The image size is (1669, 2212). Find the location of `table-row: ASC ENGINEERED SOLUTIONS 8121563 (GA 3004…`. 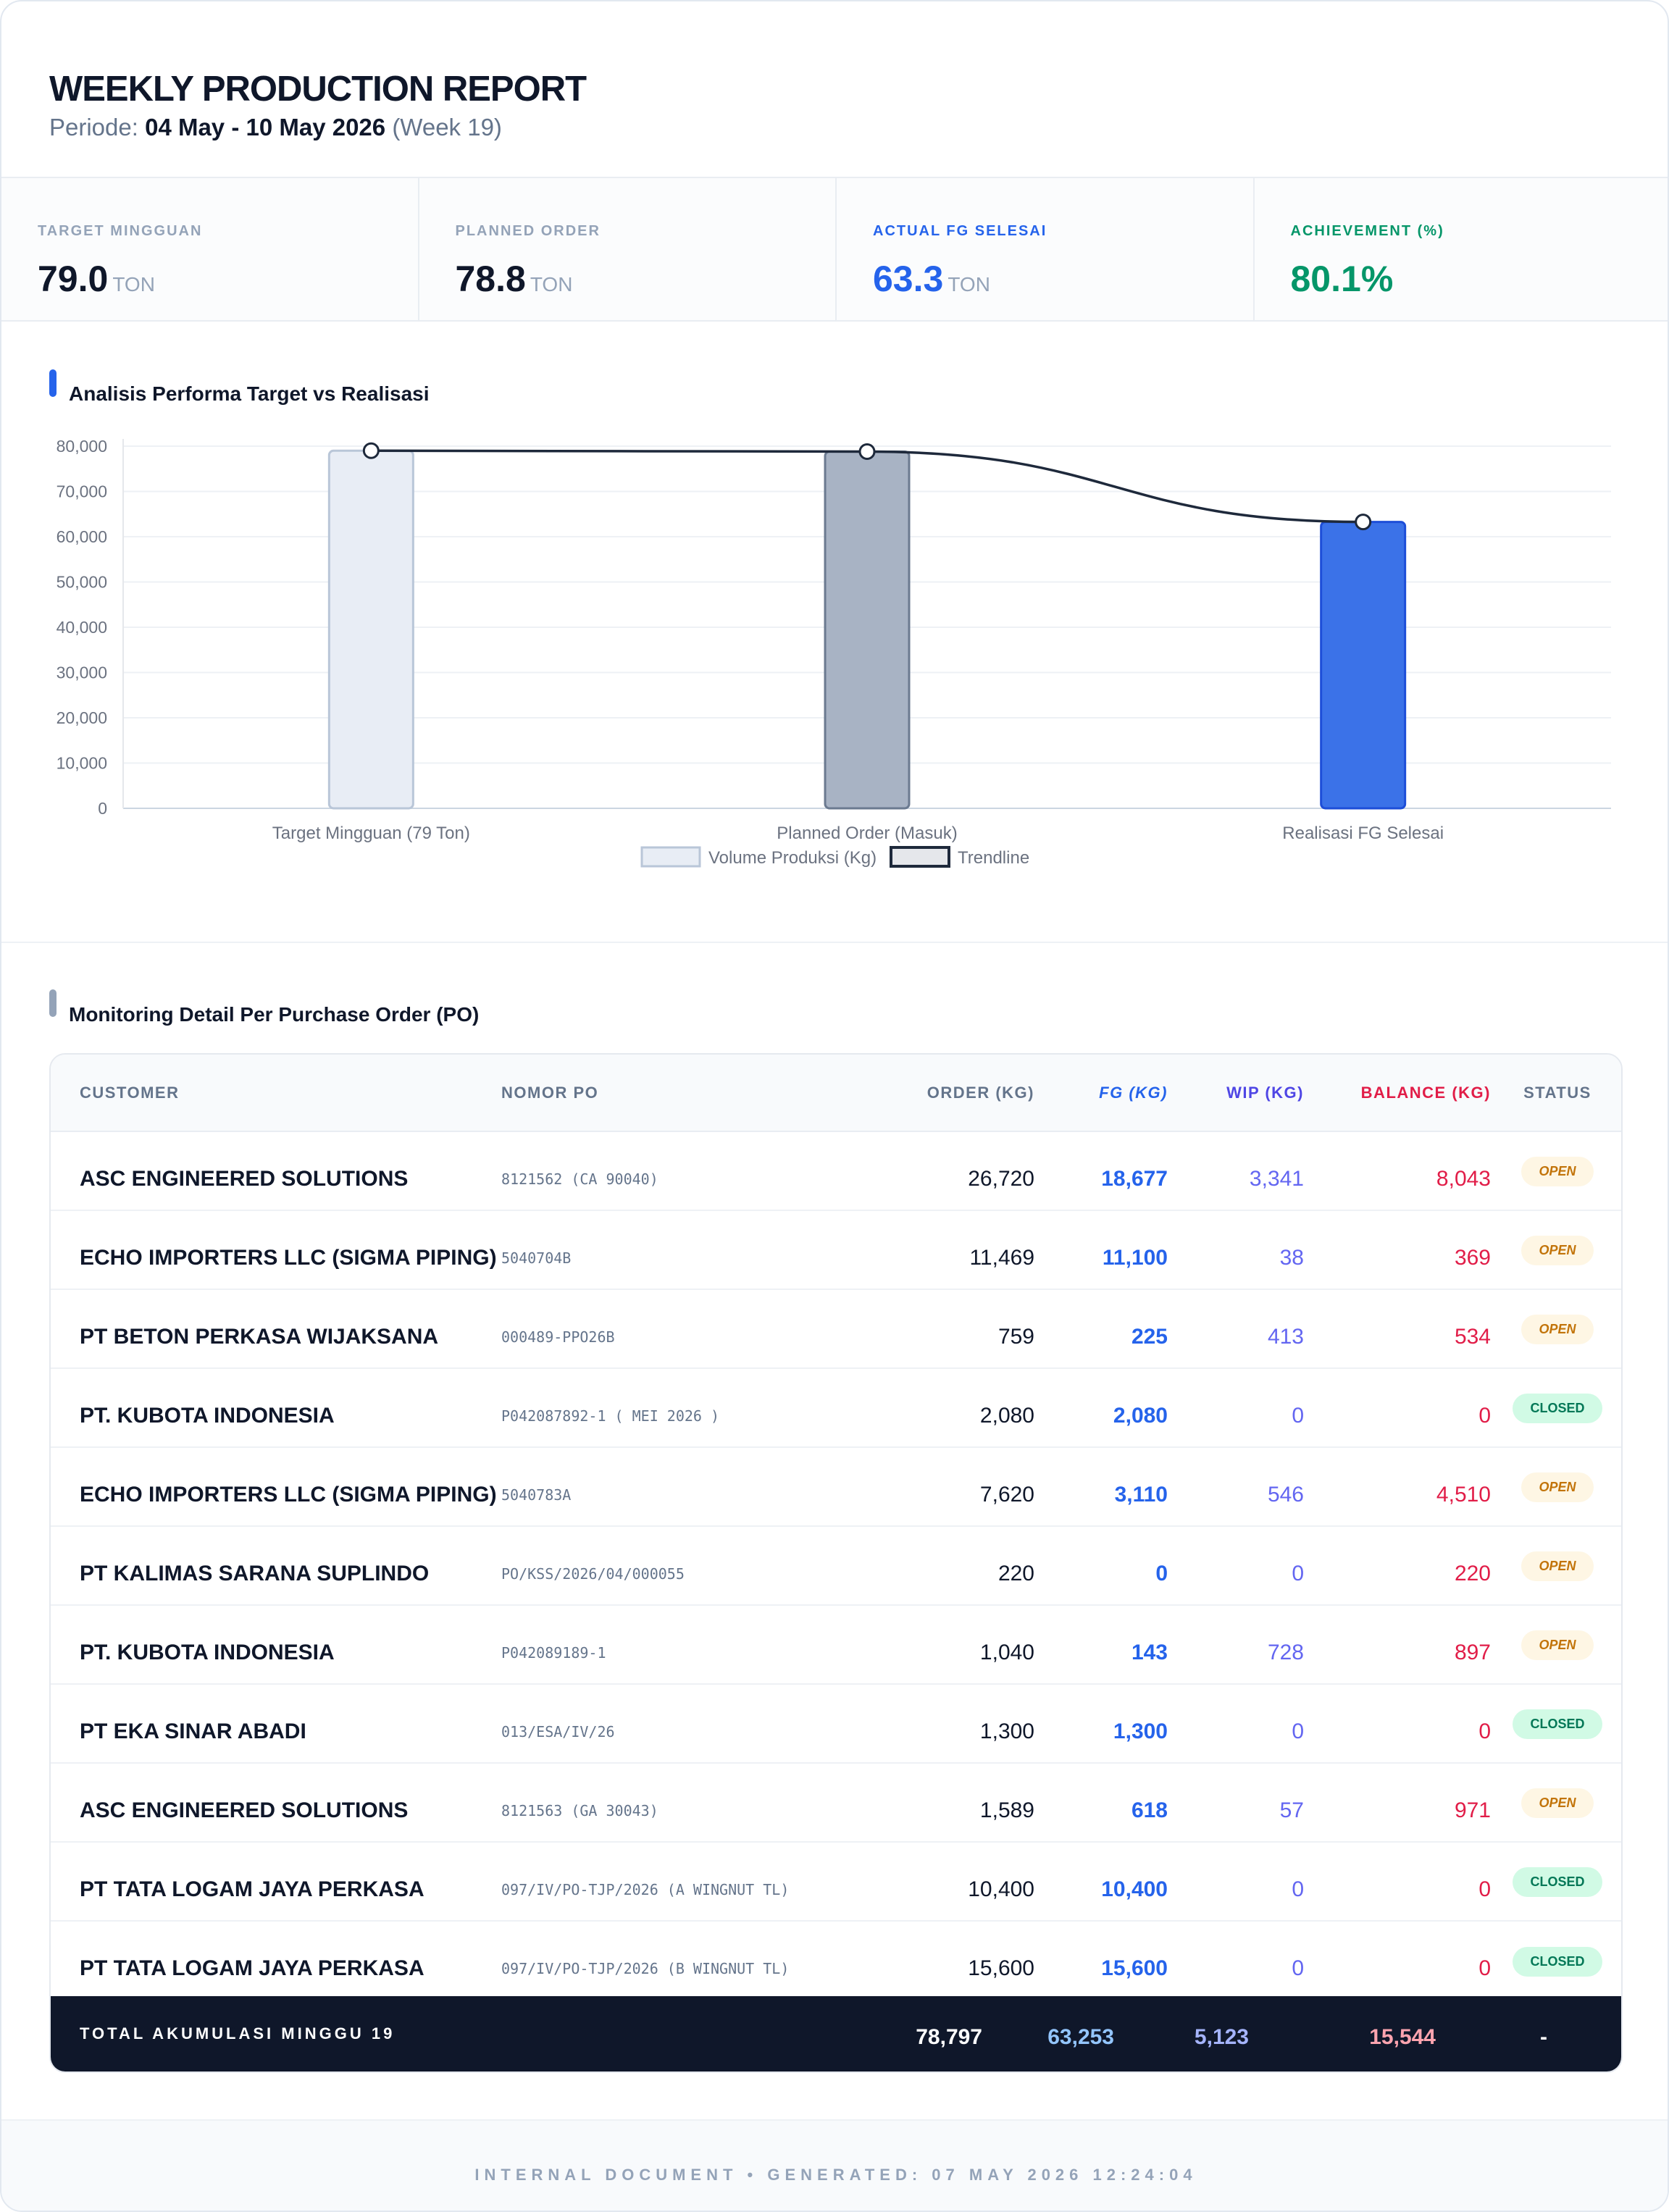

table-row: ASC ENGINEERED SOLUTIONS 8121563 (GA 3004… is located at coordinates (836, 1802).